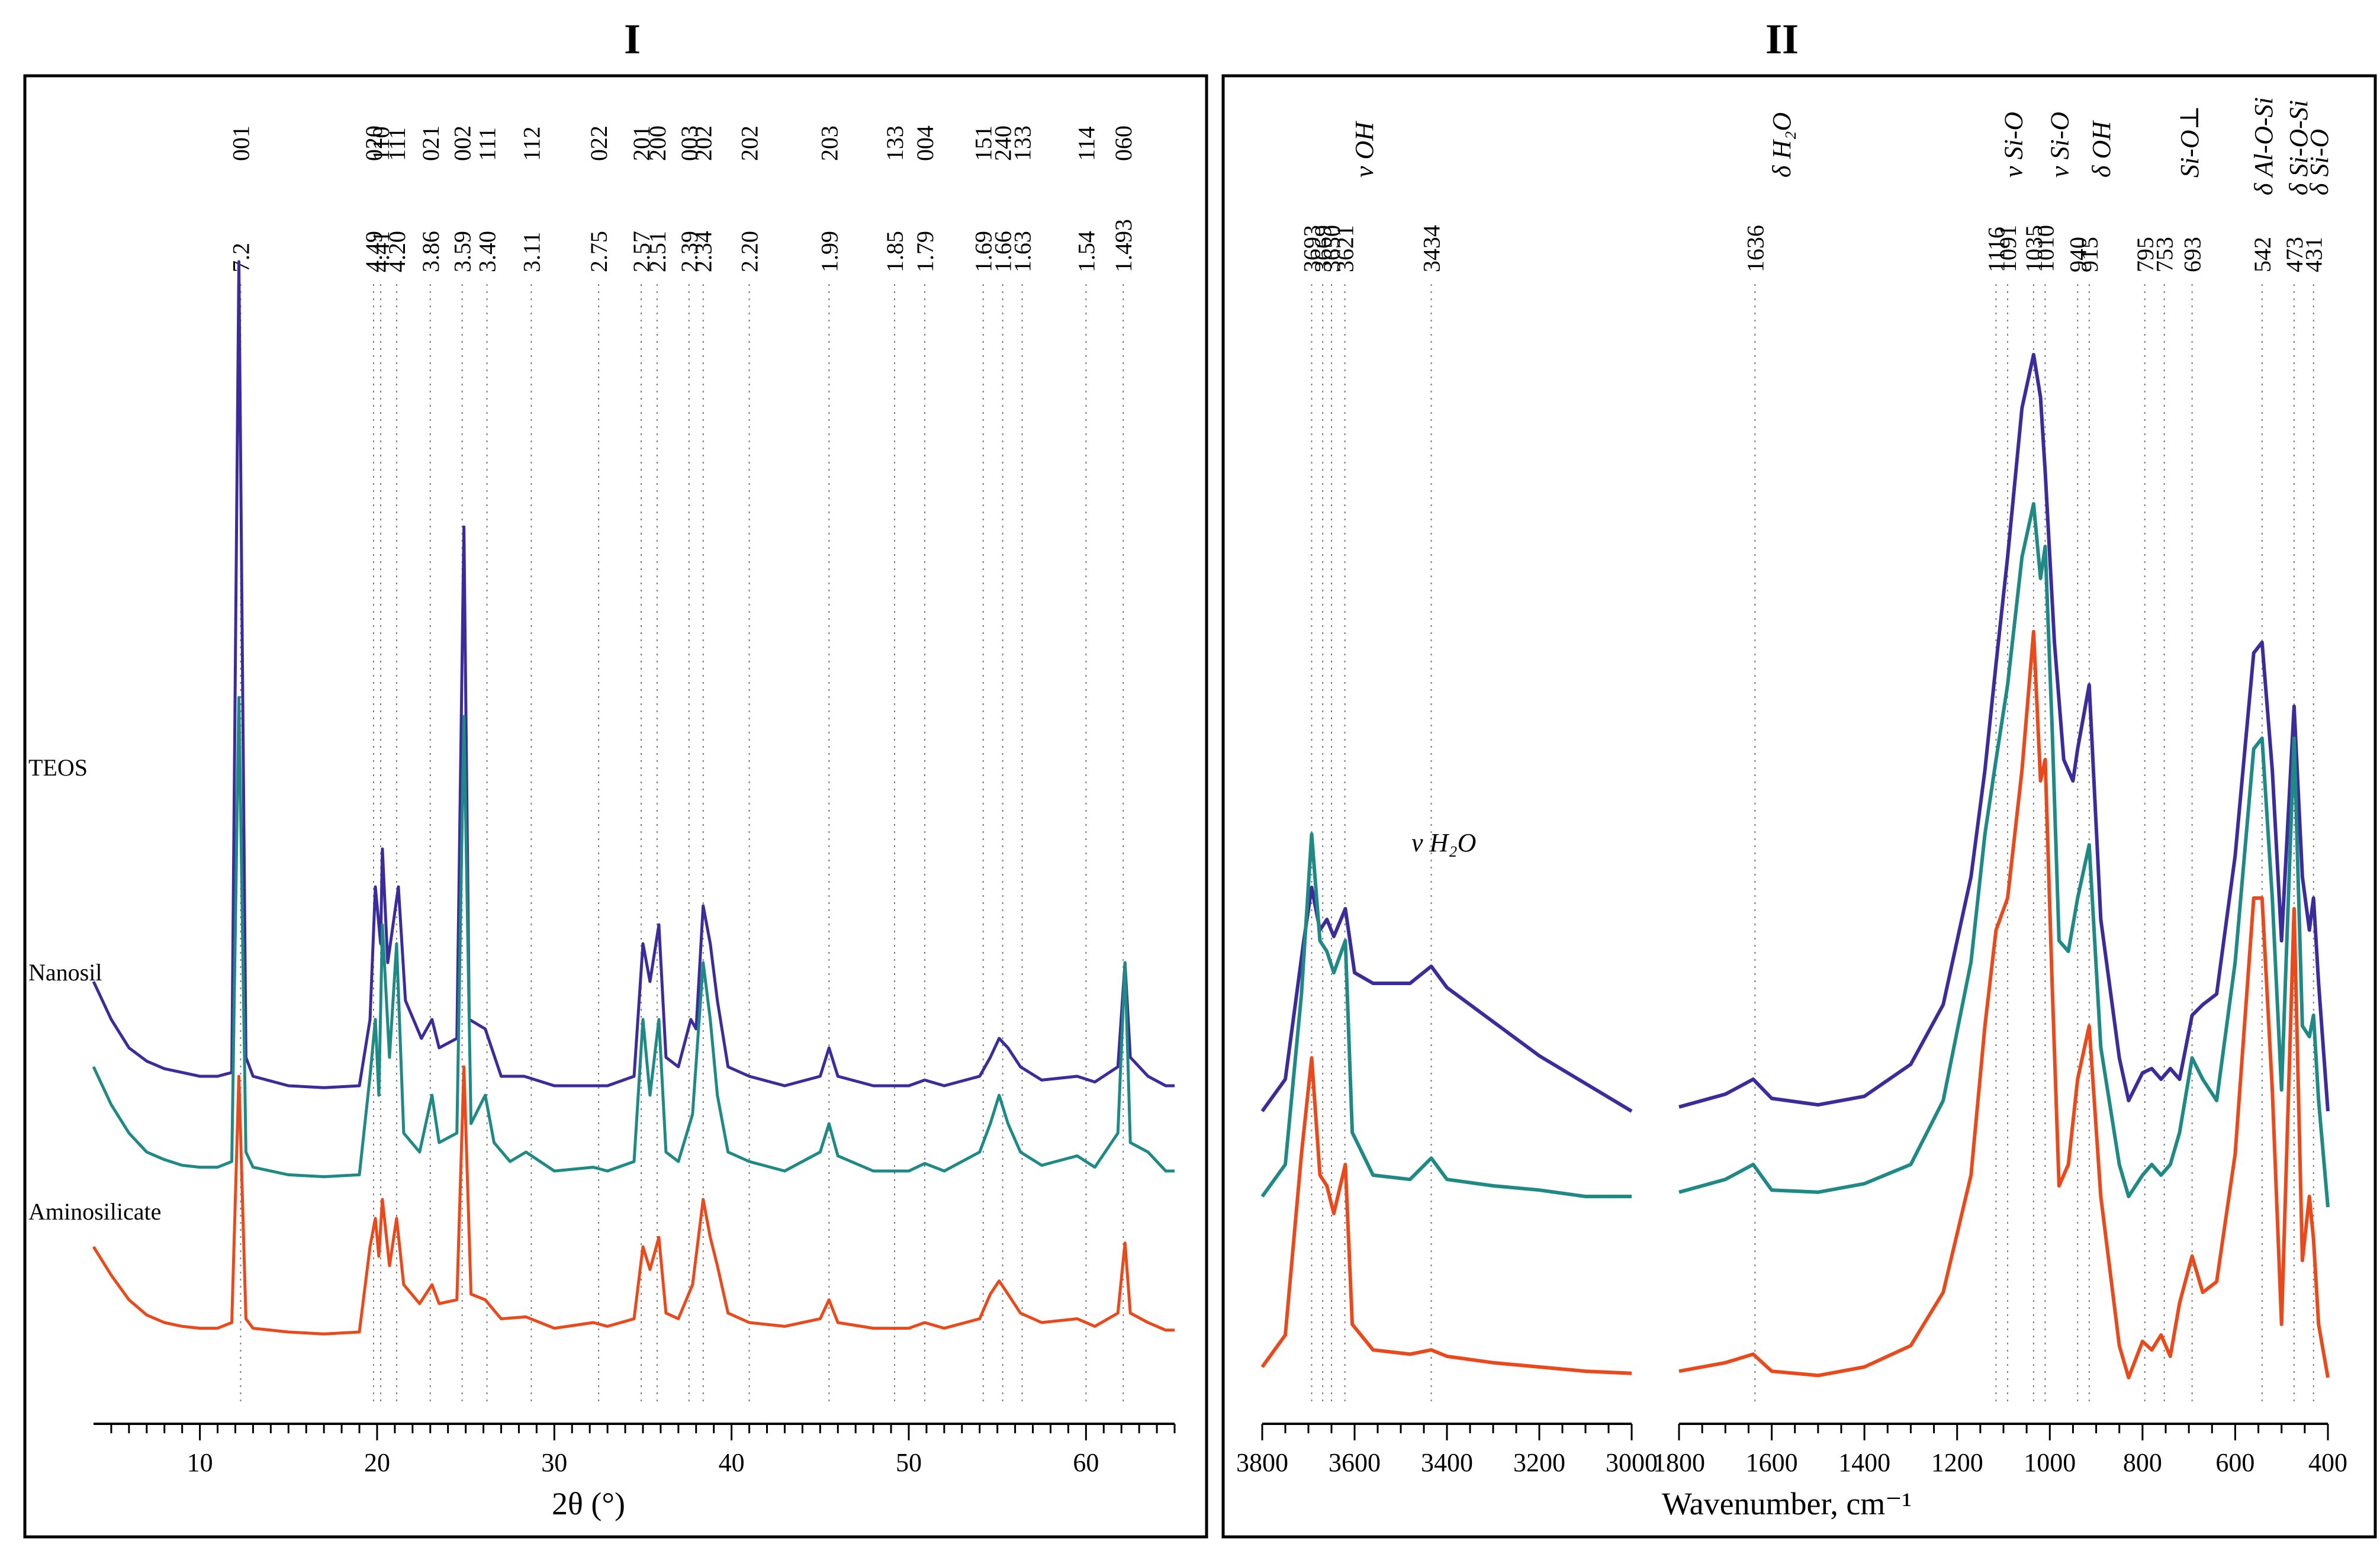  What do you see at coordinates (377, 1462) in the screenshot?
I see `panel-i-tick-label: 20` at bounding box center [377, 1462].